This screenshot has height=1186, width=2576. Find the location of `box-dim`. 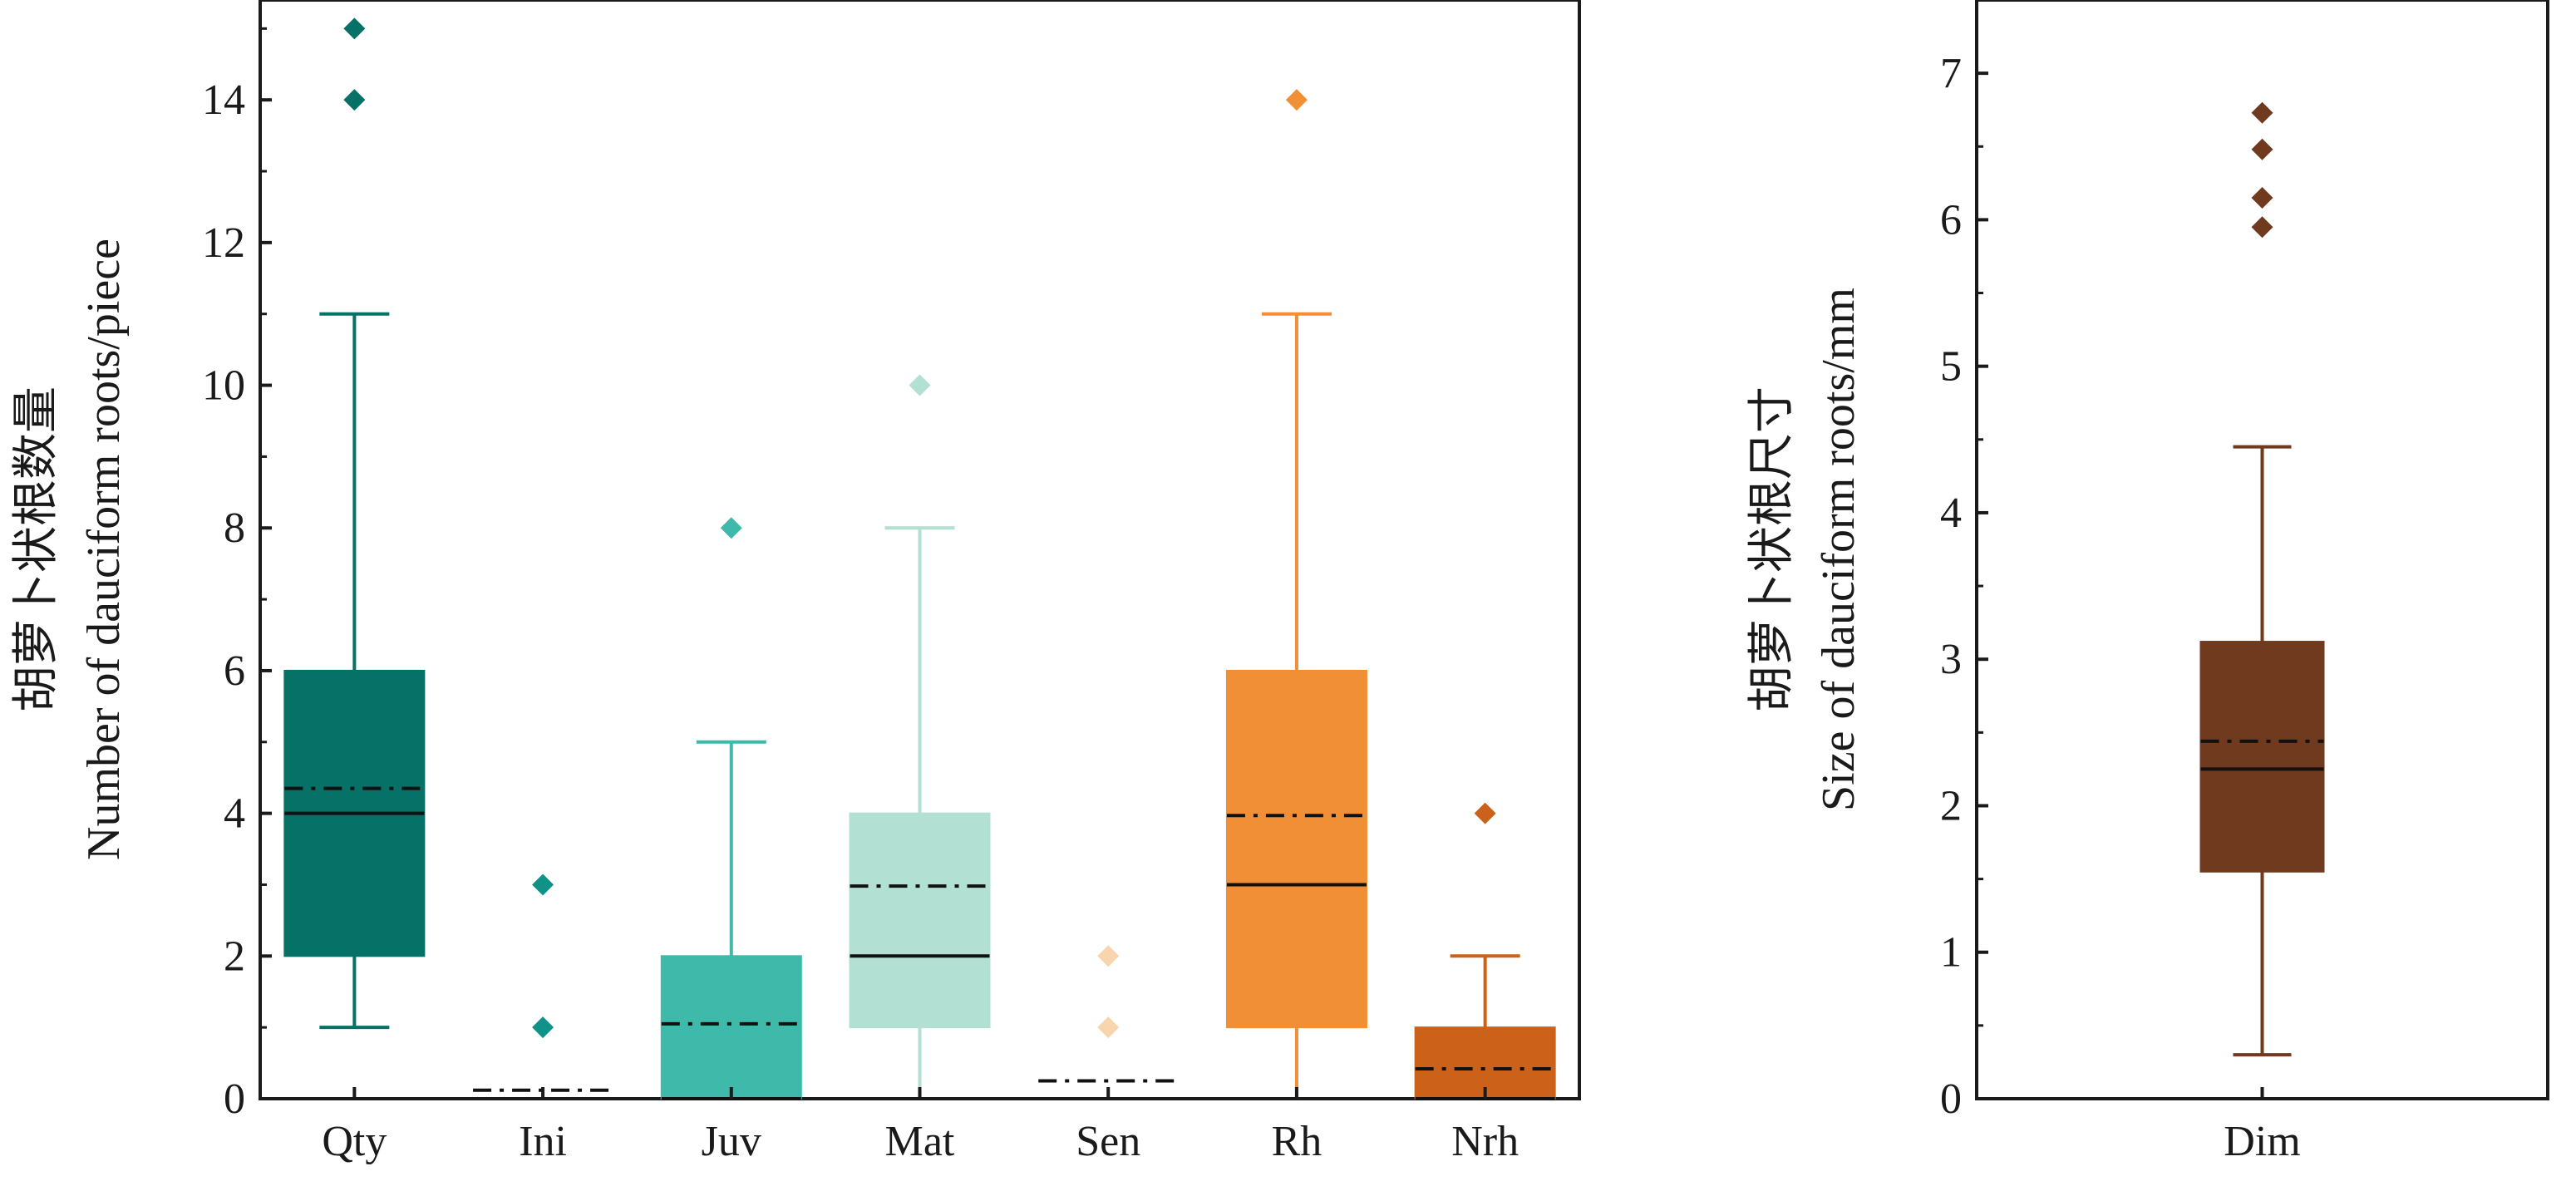

box-dim is located at coordinates (2262, 579).